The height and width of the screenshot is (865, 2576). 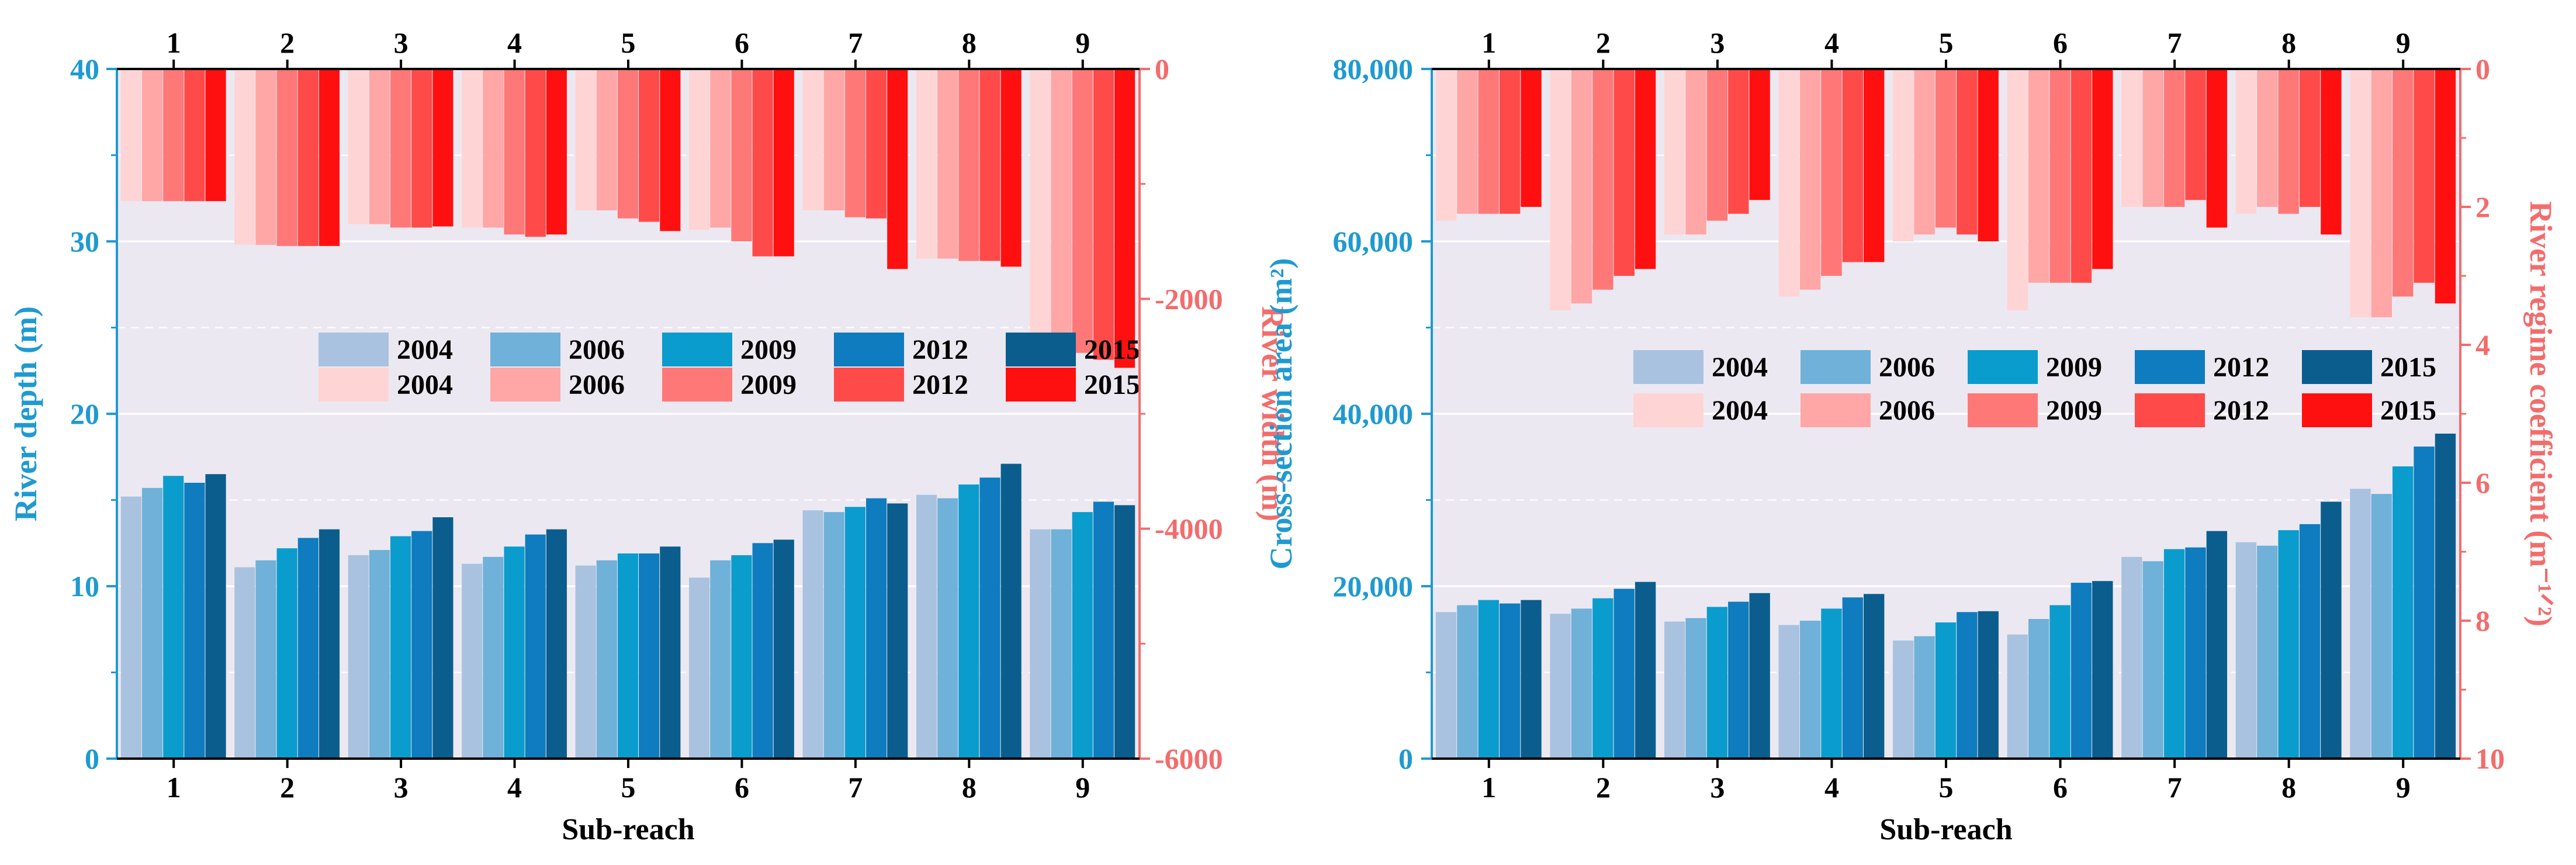 I want to click on right-tick-label: 10, so click(x=2490, y=758).